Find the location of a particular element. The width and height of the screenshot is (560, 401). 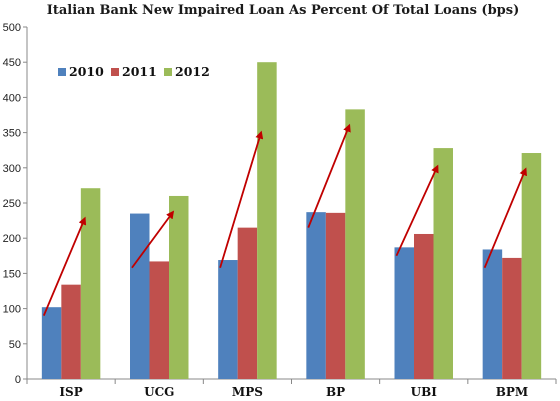

bar-2012-BPM is located at coordinates (531, 266).